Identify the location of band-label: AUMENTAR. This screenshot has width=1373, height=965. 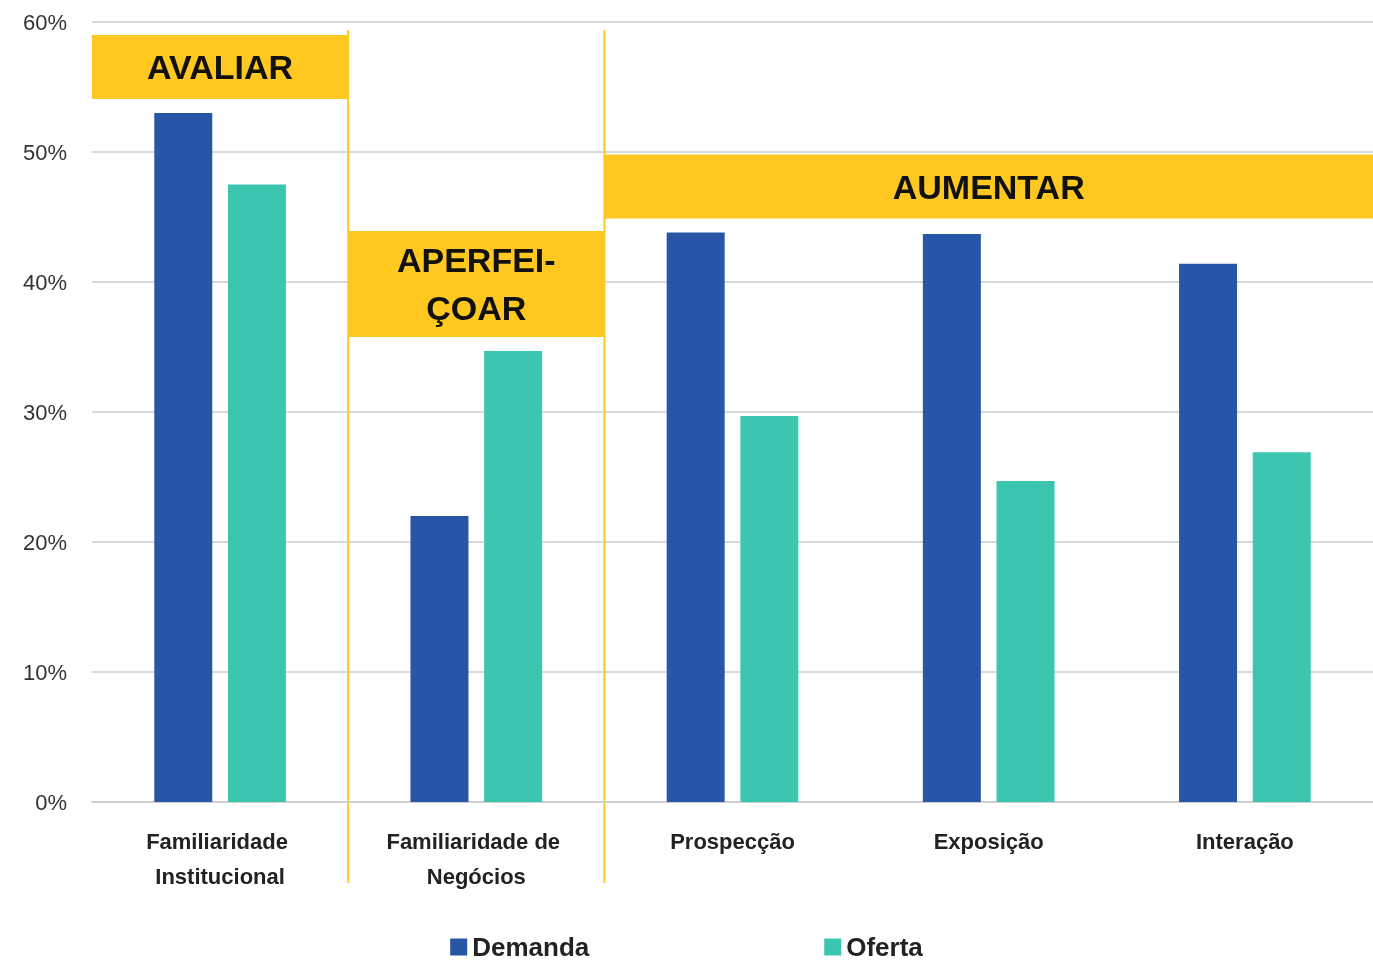
(988, 186).